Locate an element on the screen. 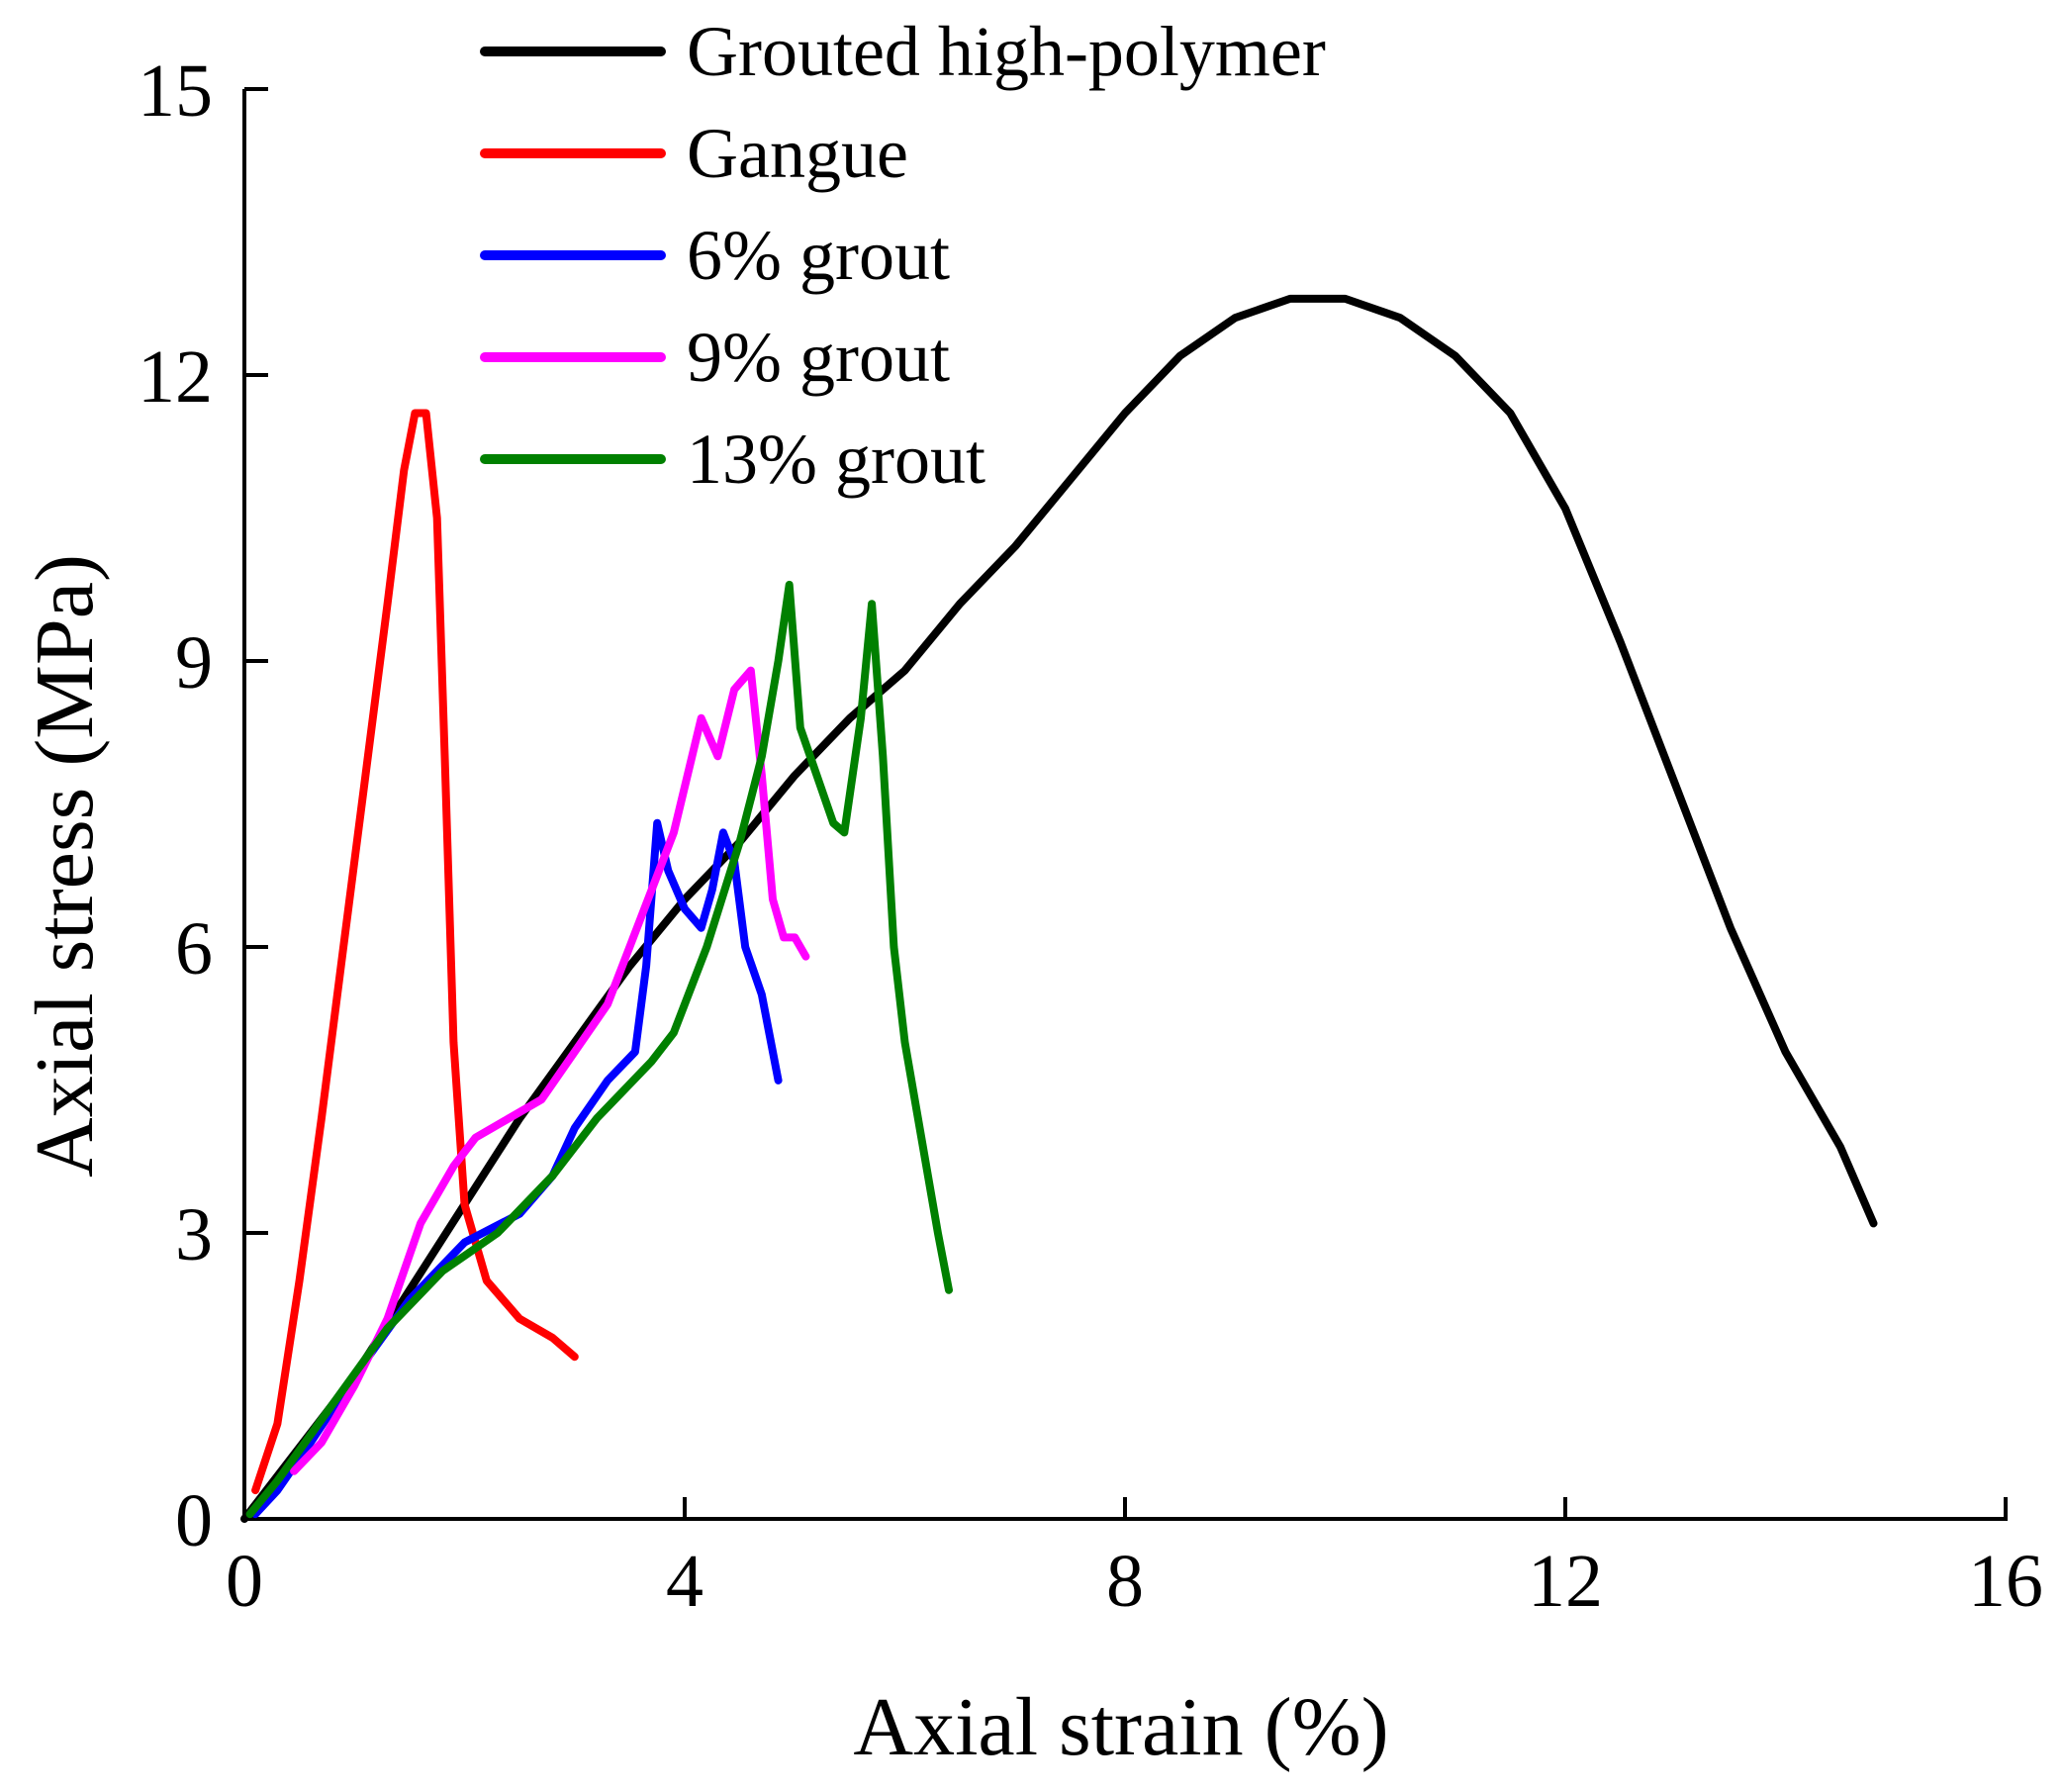  x-tick-label: 8 is located at coordinates (1125, 1582).